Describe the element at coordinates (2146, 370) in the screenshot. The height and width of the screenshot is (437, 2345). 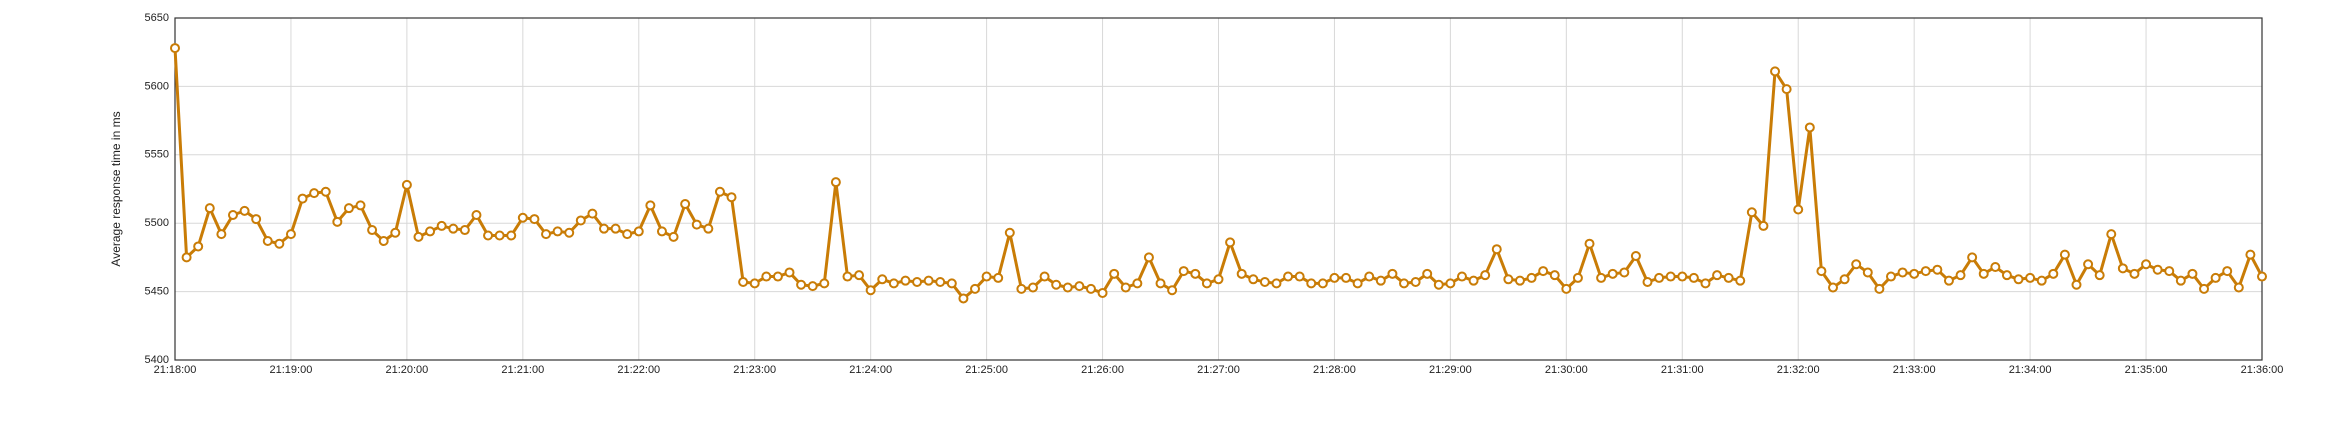
I see `x-tick-label: 21:35:00` at that location.